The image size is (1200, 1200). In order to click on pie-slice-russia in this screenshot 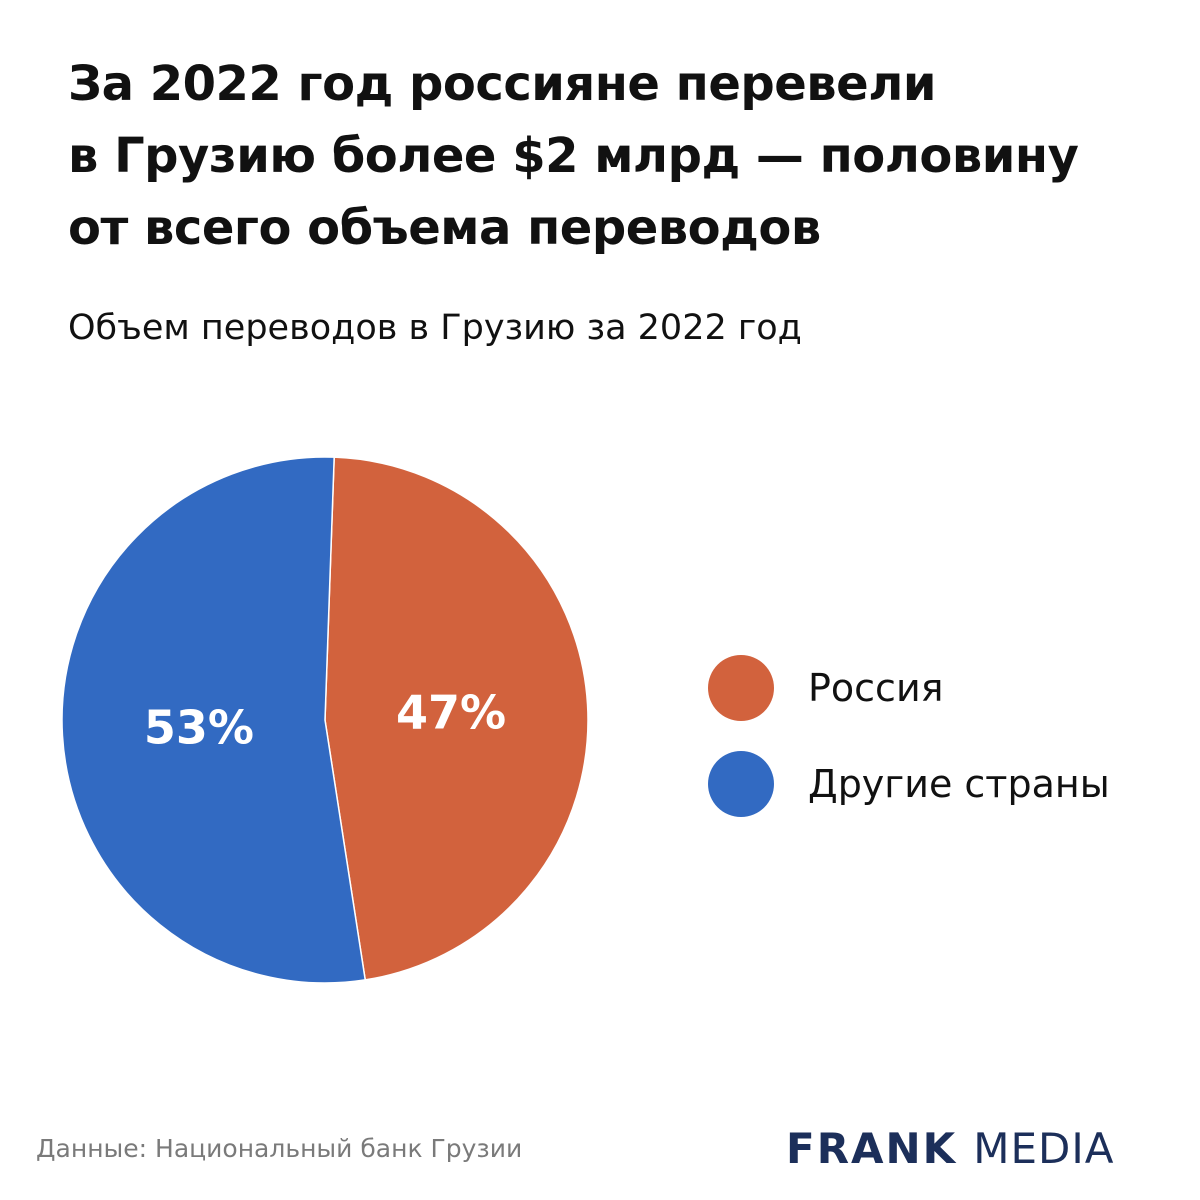, I will do `click(456, 718)`.